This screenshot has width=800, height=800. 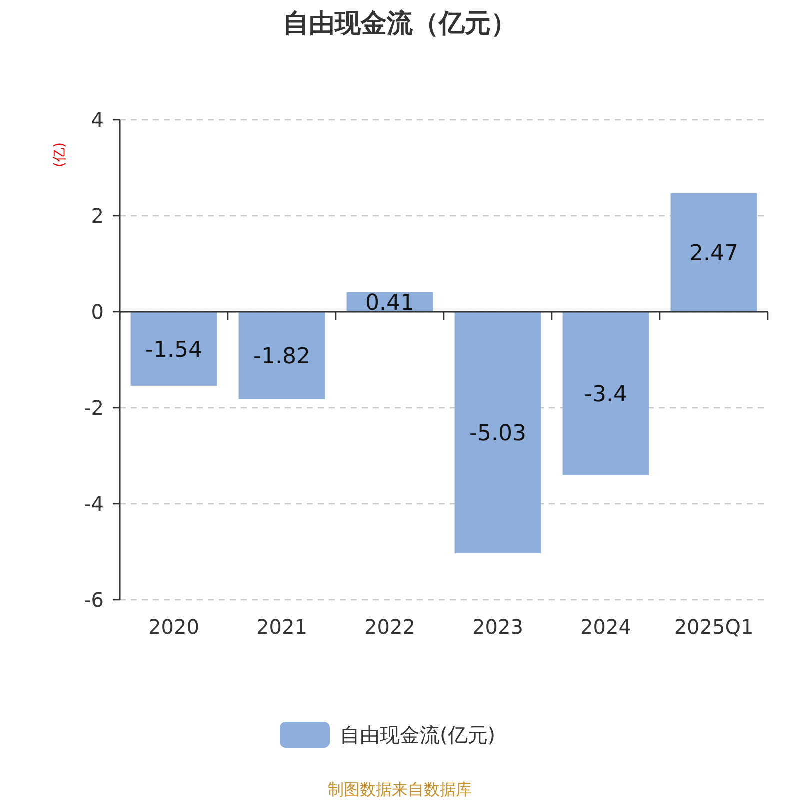 I want to click on data-label: -5.03, so click(x=498, y=434).